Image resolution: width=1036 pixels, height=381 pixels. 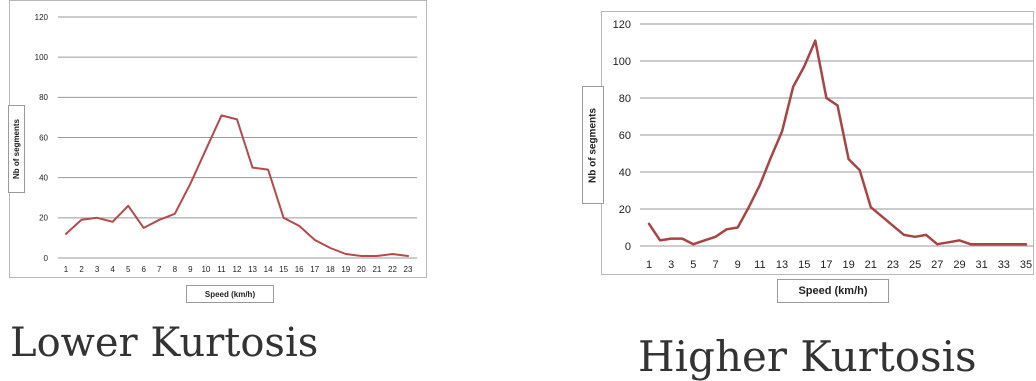 I want to click on x-tick-label: 6, so click(x=144, y=269).